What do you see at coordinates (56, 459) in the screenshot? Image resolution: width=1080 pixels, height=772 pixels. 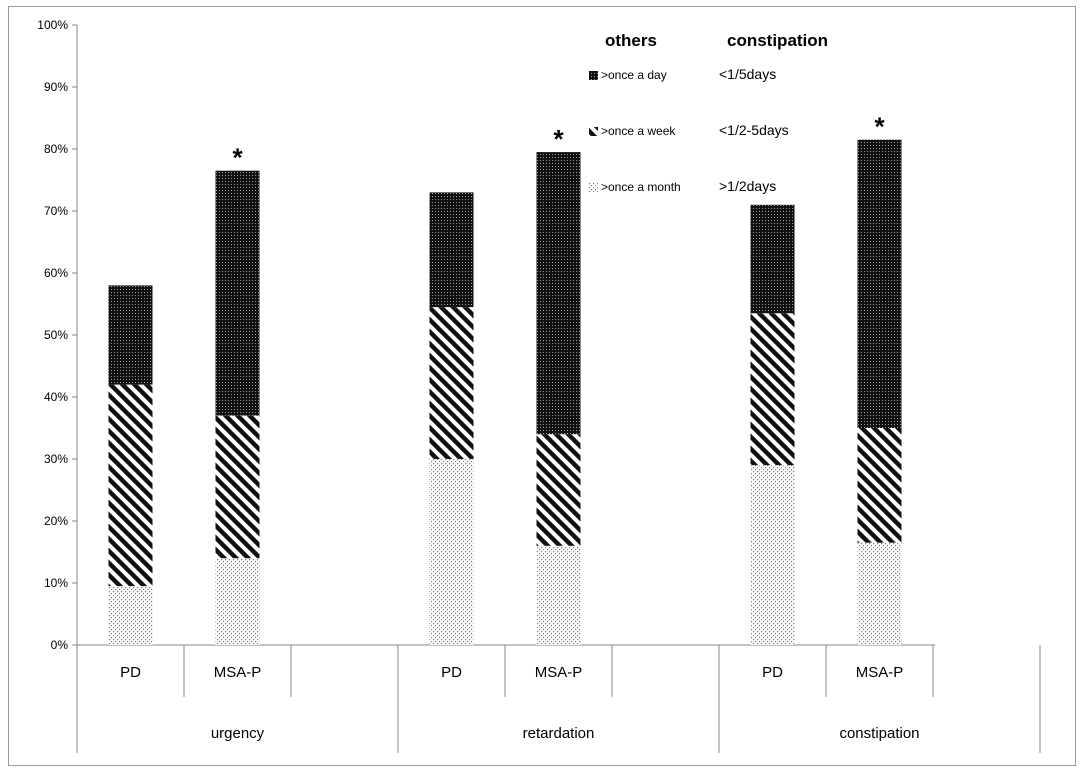 I see `y-tick-label: 30%` at bounding box center [56, 459].